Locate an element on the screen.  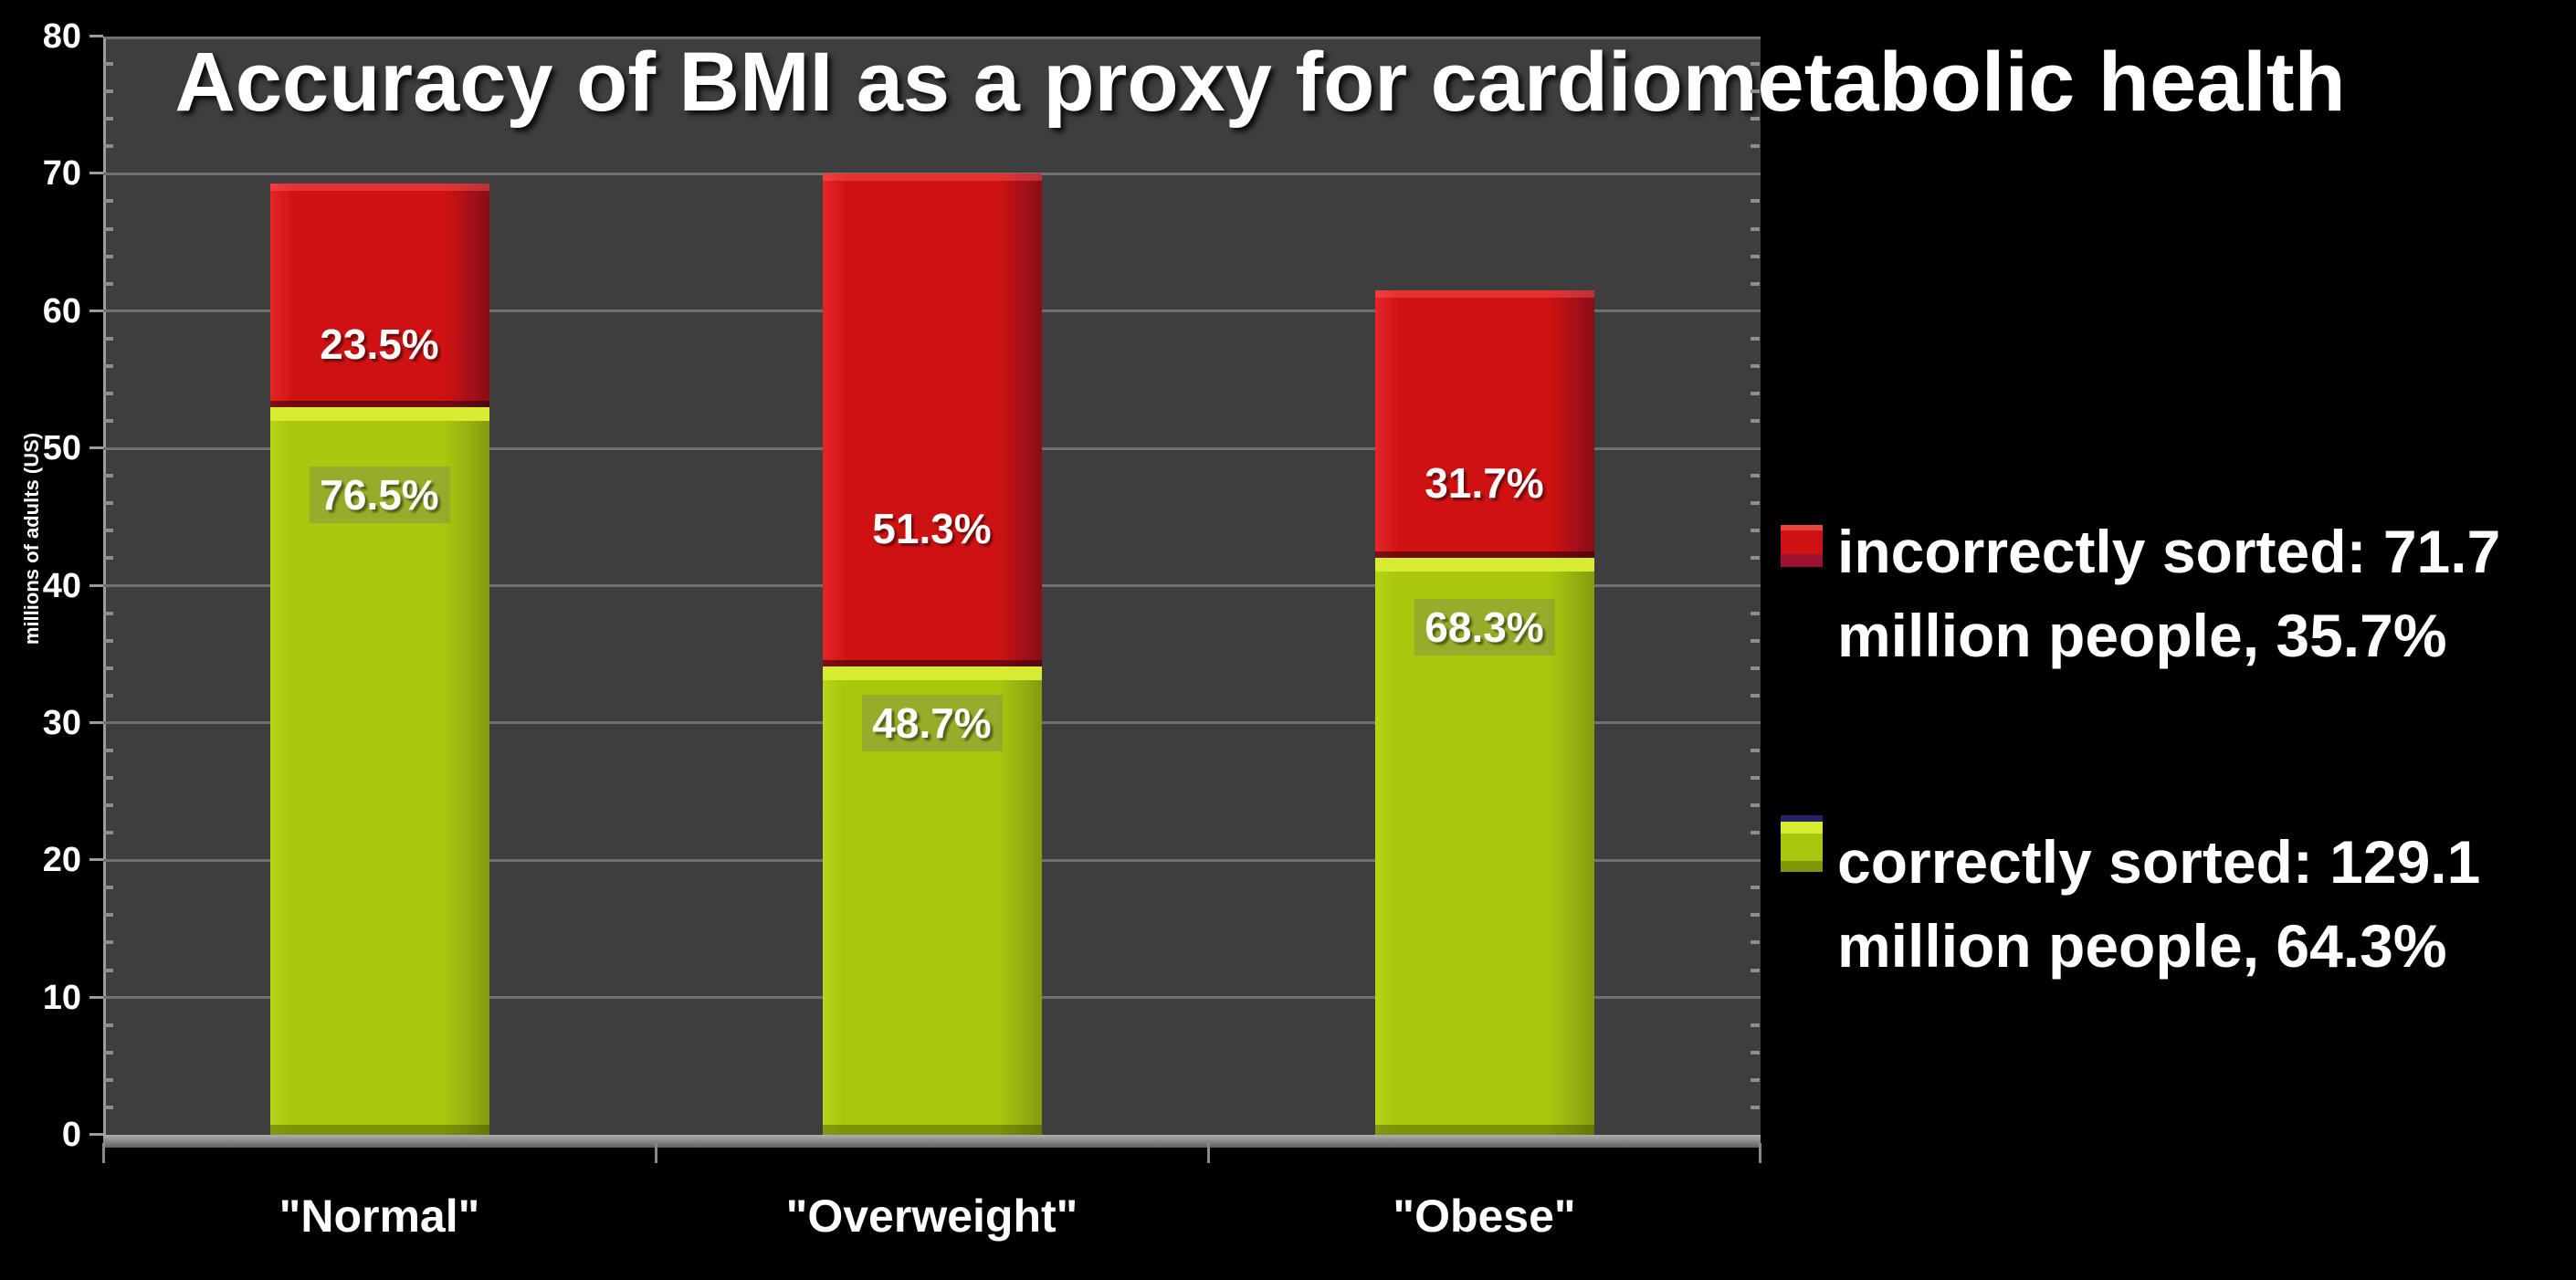
legend-label-line: incorrectly sorted: 71.7 is located at coordinates (2169, 551).